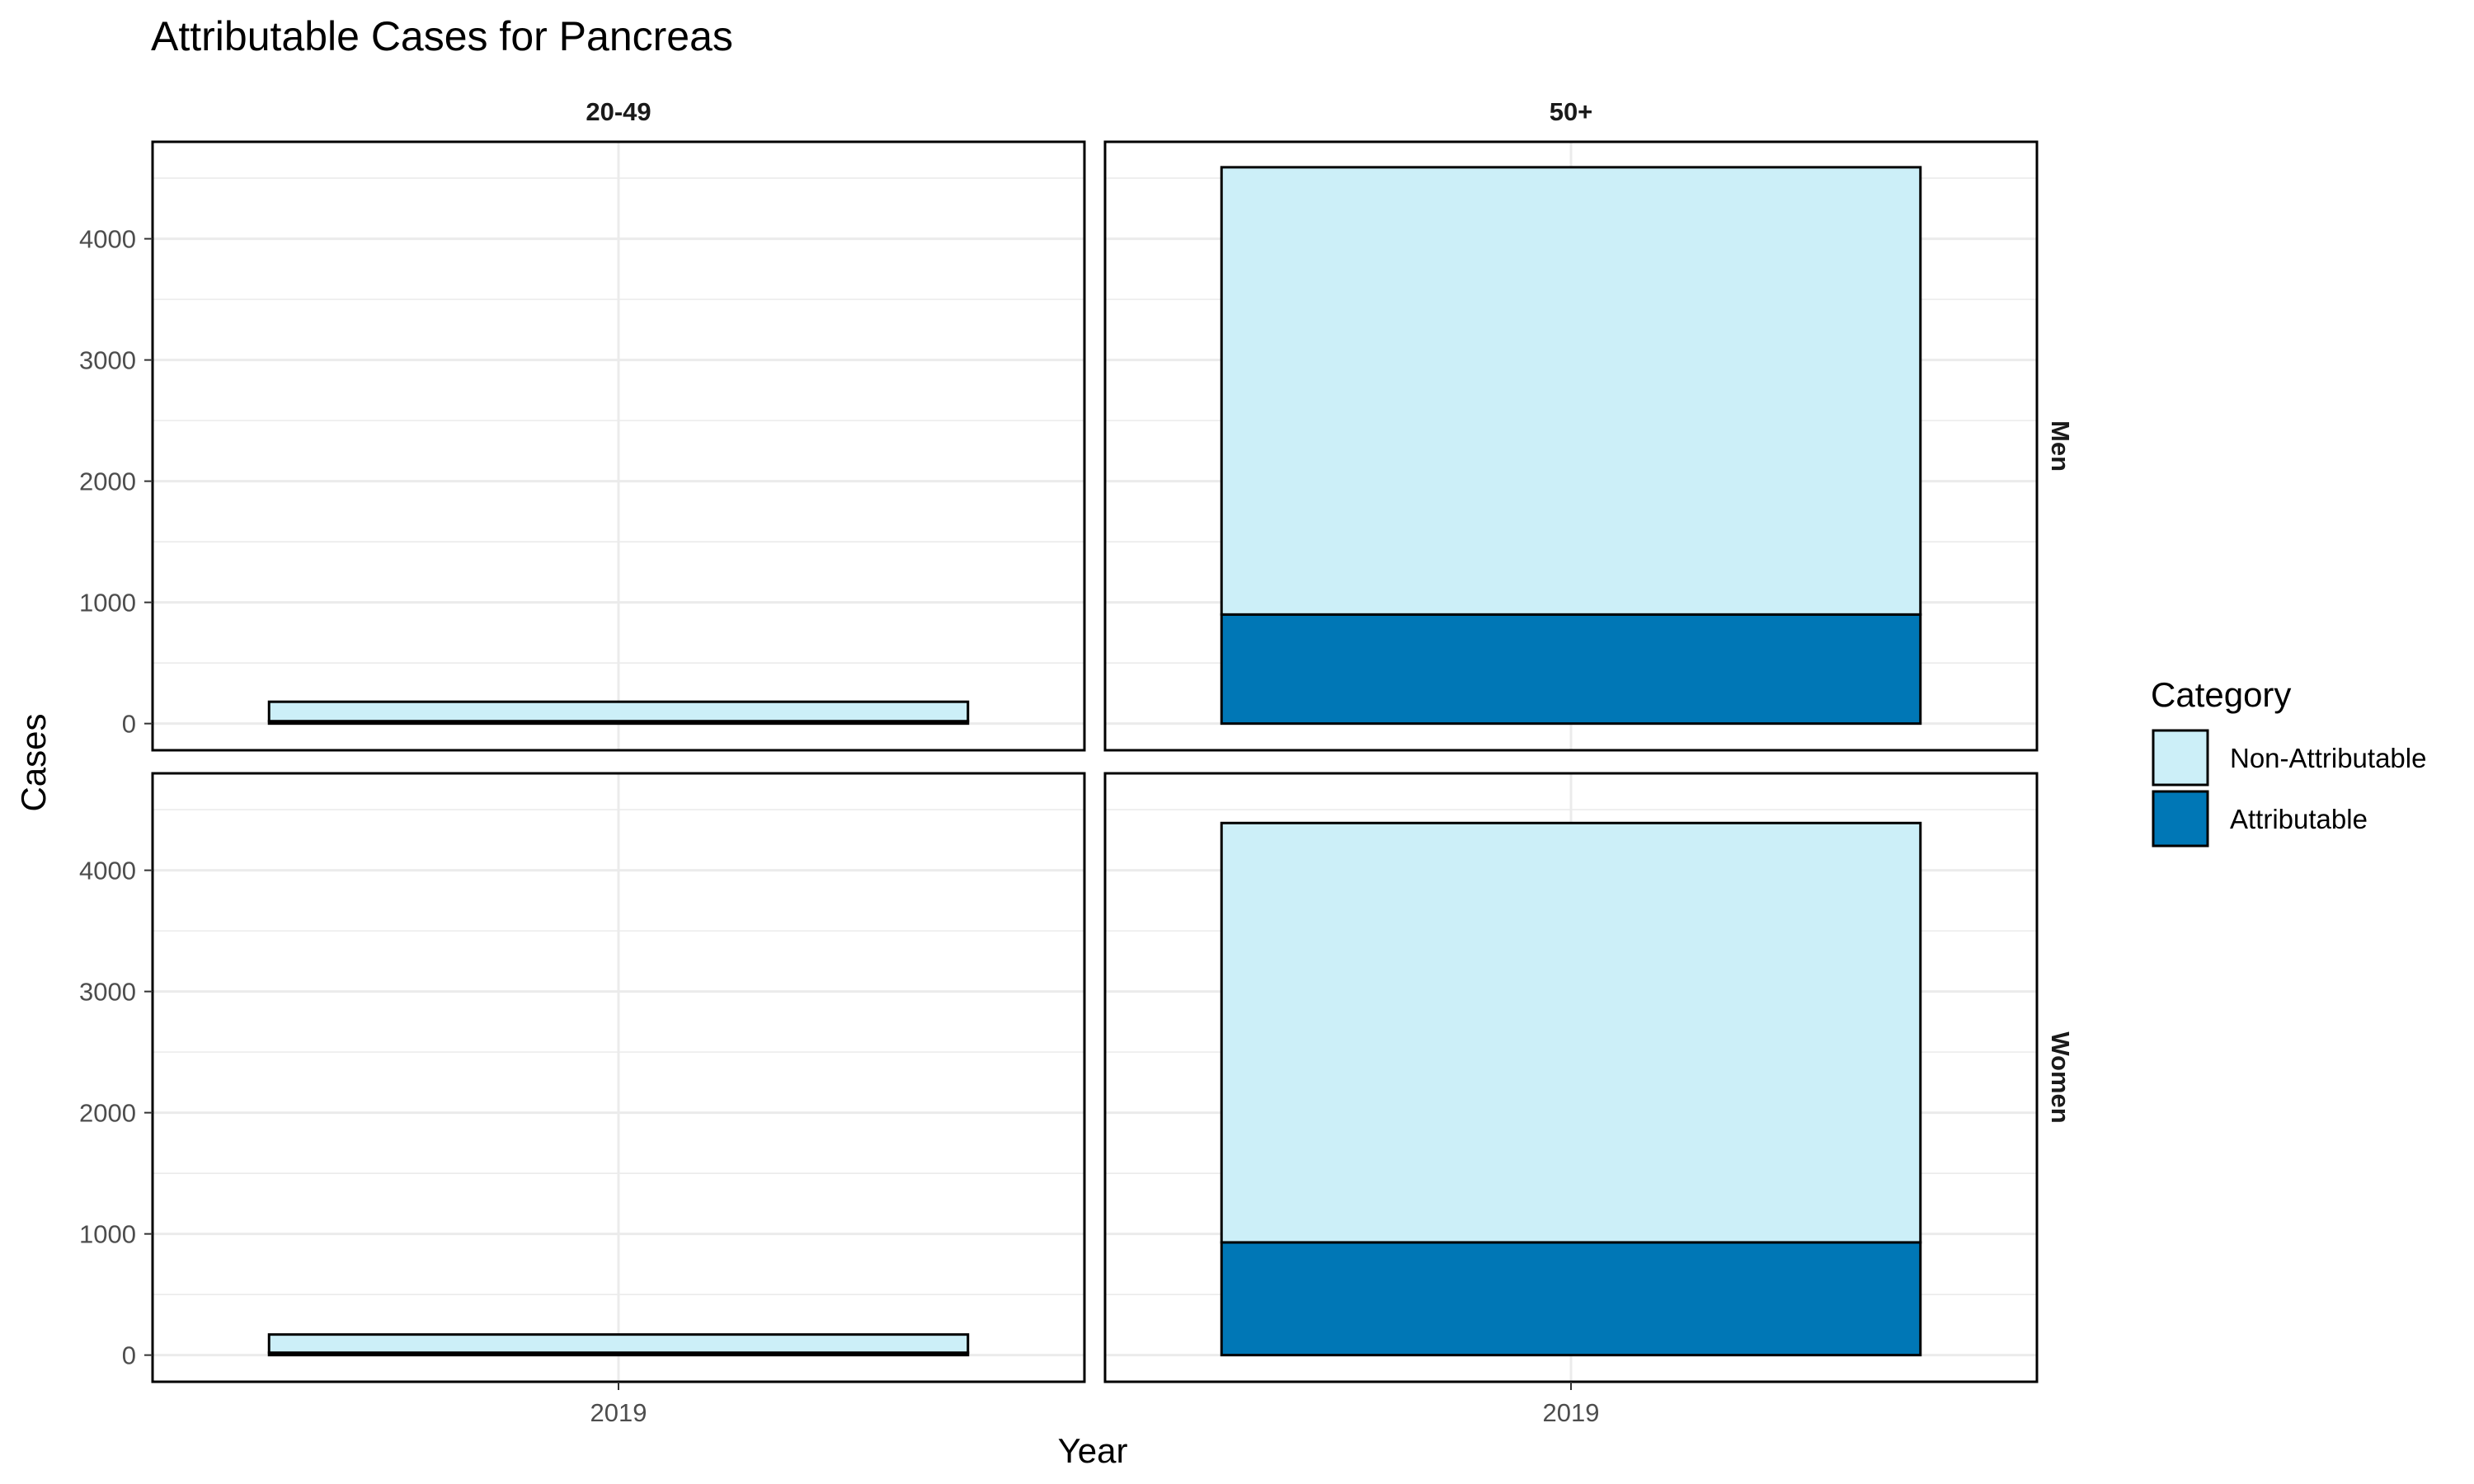 This screenshot has height=1484, width=2474. Describe the element at coordinates (618, 112) in the screenshot. I see `facet-strip-20-49: 20-49` at that location.